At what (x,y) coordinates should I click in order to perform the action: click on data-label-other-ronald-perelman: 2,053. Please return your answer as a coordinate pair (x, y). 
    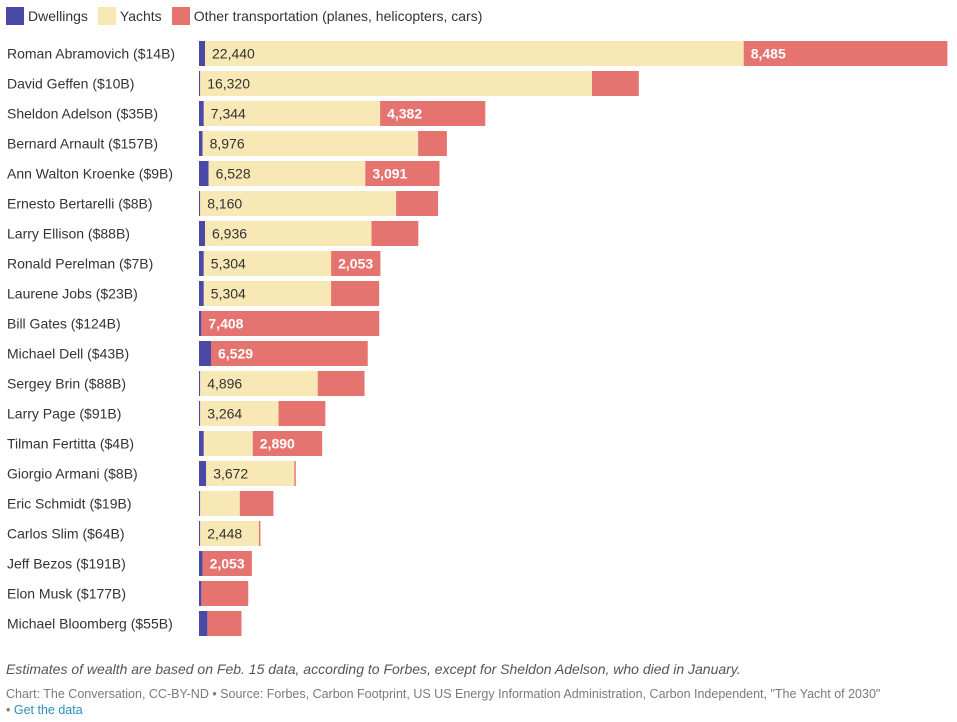
    Looking at the image, I should click on (355, 264).